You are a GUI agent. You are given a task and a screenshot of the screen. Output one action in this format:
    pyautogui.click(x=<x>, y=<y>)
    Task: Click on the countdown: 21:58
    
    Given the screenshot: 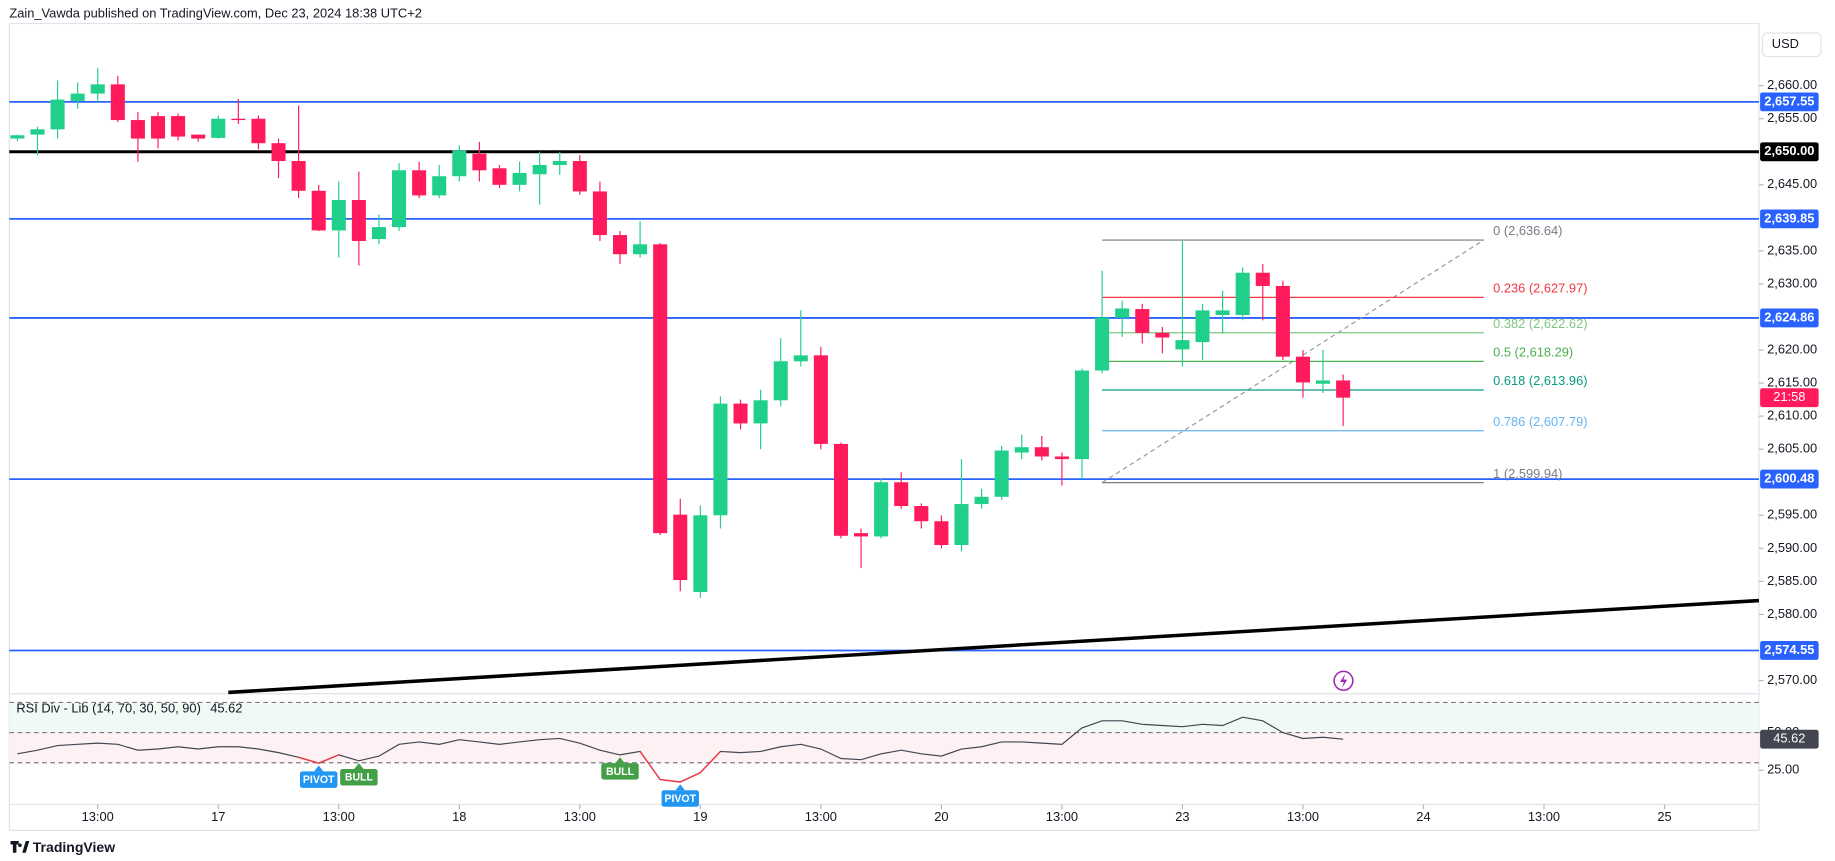 What is the action you would take?
    pyautogui.click(x=1789, y=396)
    